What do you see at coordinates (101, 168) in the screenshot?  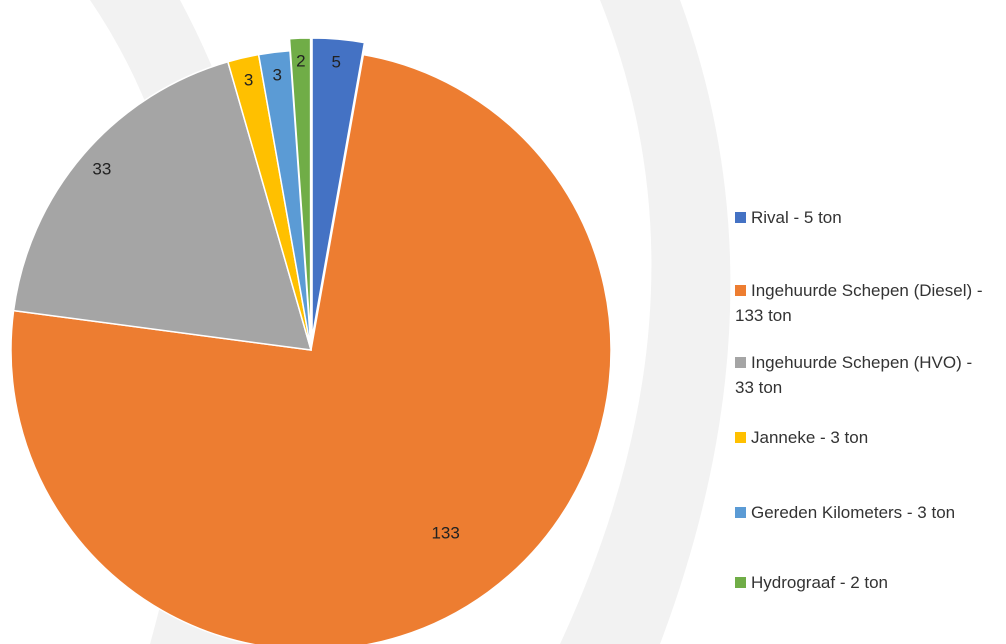 I see `data-label: 33` at bounding box center [101, 168].